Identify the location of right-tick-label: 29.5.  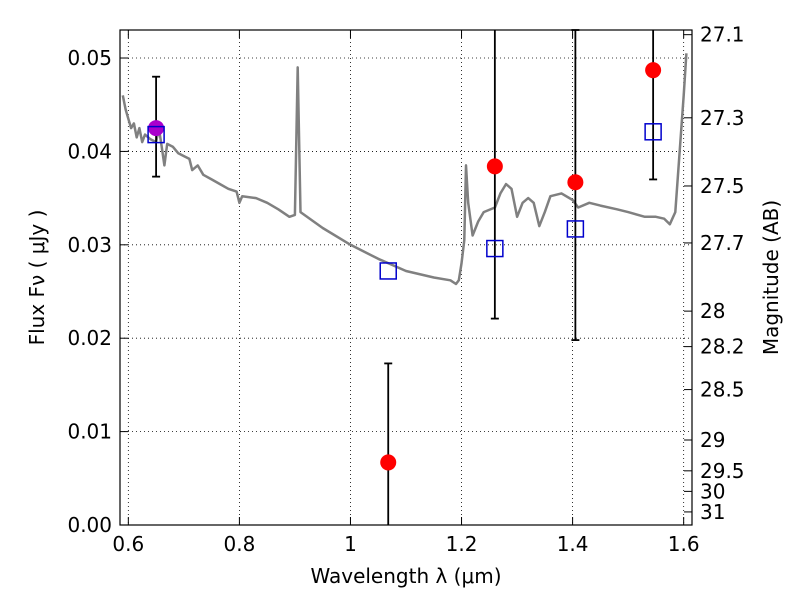
(722, 471).